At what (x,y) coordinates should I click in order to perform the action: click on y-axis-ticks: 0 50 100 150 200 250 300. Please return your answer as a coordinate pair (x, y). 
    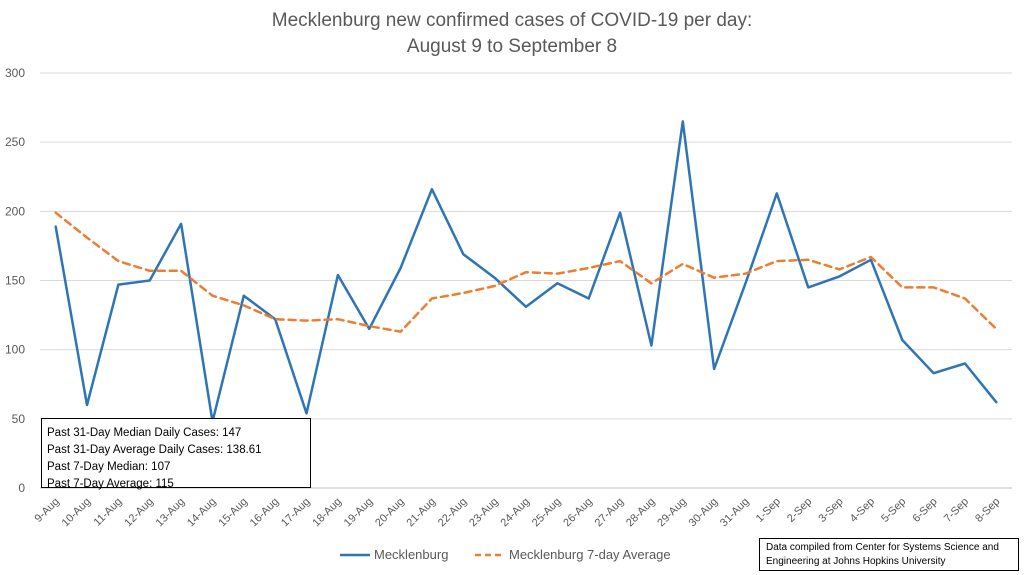
    Looking at the image, I should click on (15, 280).